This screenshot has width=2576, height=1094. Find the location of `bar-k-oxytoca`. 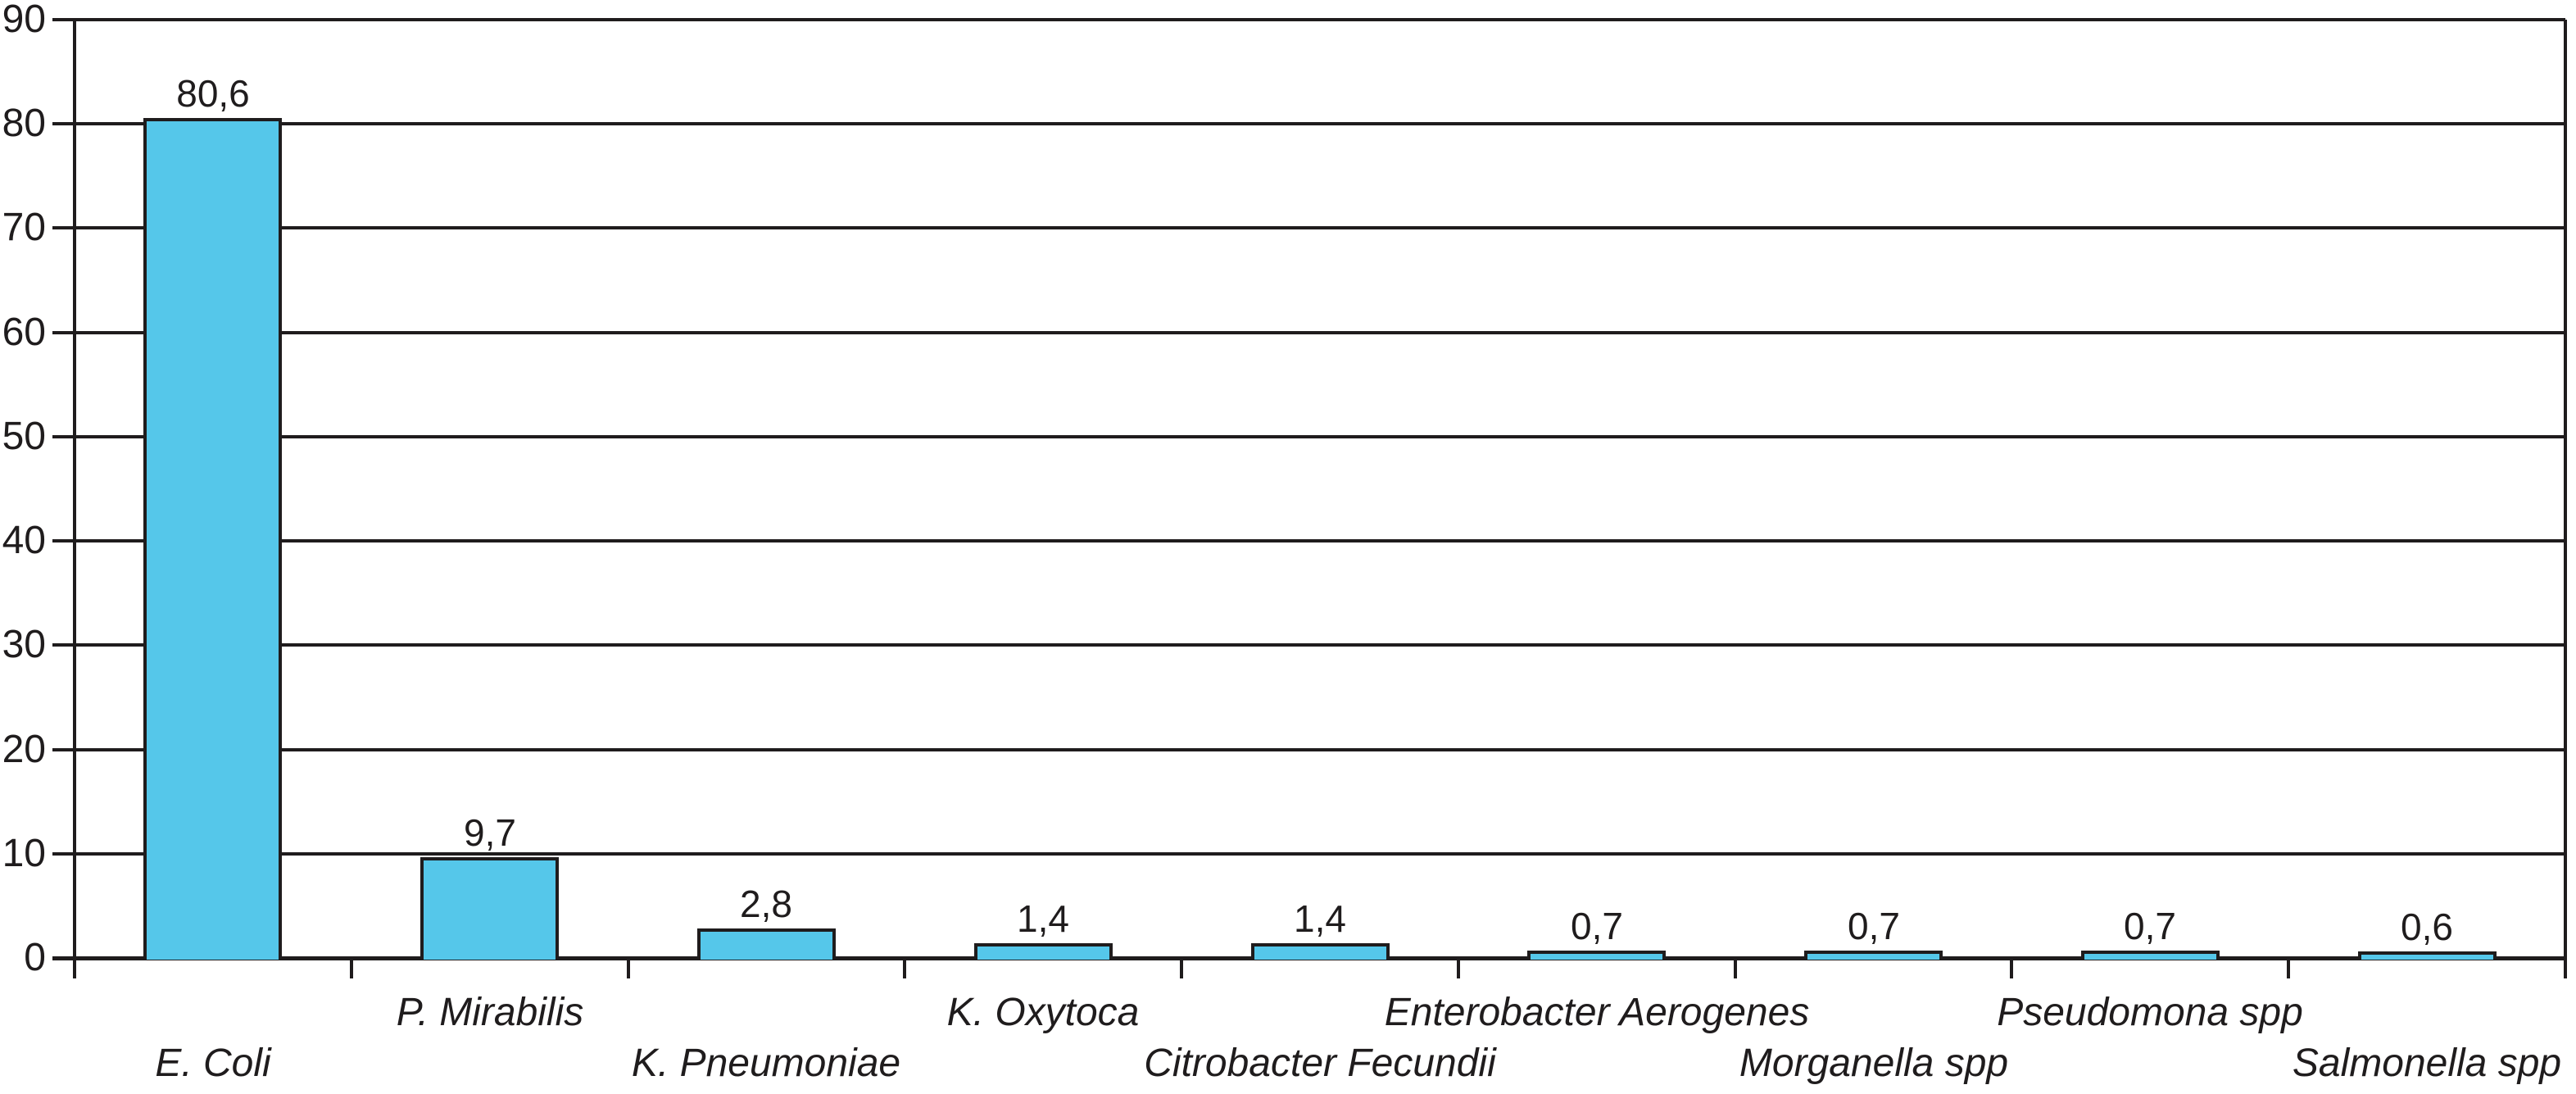

bar-k-oxytoca is located at coordinates (1043, 951).